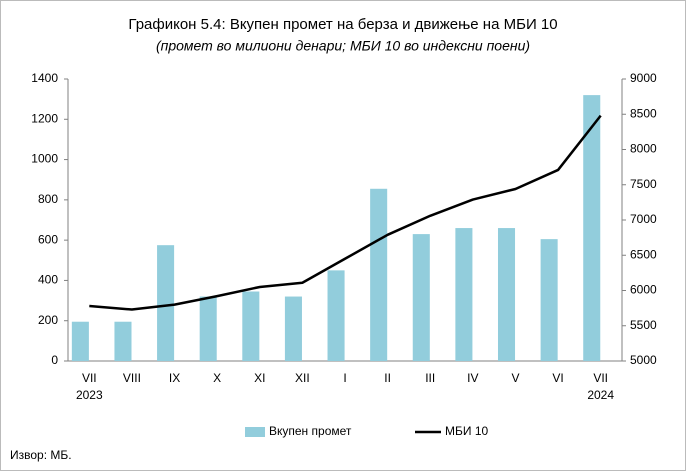  I want to click on y-tick-label: 0, so click(54, 360).